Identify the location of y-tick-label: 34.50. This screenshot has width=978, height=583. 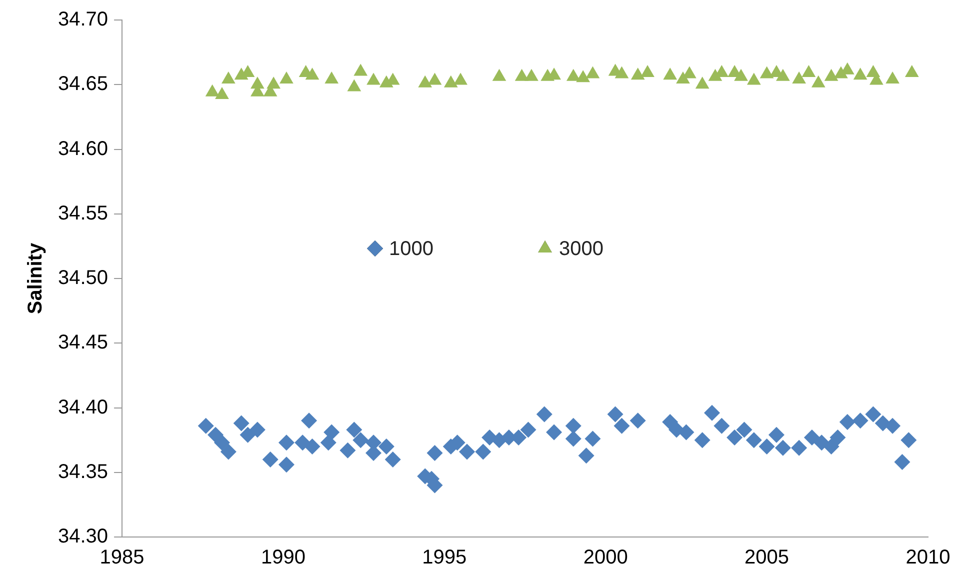
(83, 278).